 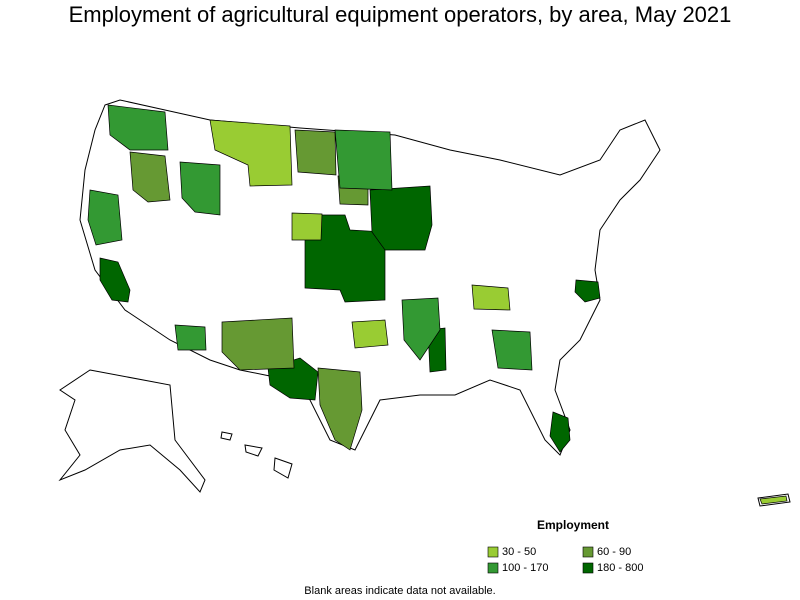 I want to click on legend-label: 100 - 170, so click(x=525, y=568).